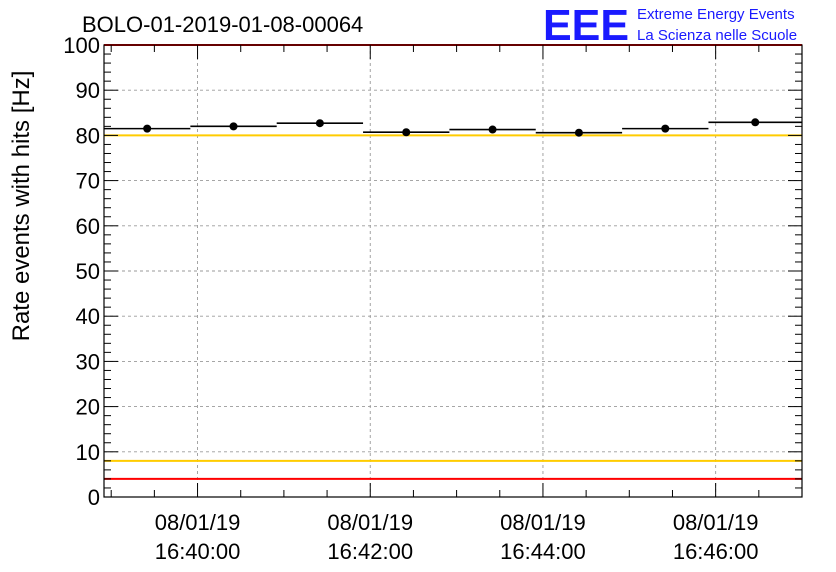 Image resolution: width=836 pixels, height=572 pixels. I want to click on y-tick-labels: 0 10 20 30 40 50 60 70 80 90 100, so click(81, 271).